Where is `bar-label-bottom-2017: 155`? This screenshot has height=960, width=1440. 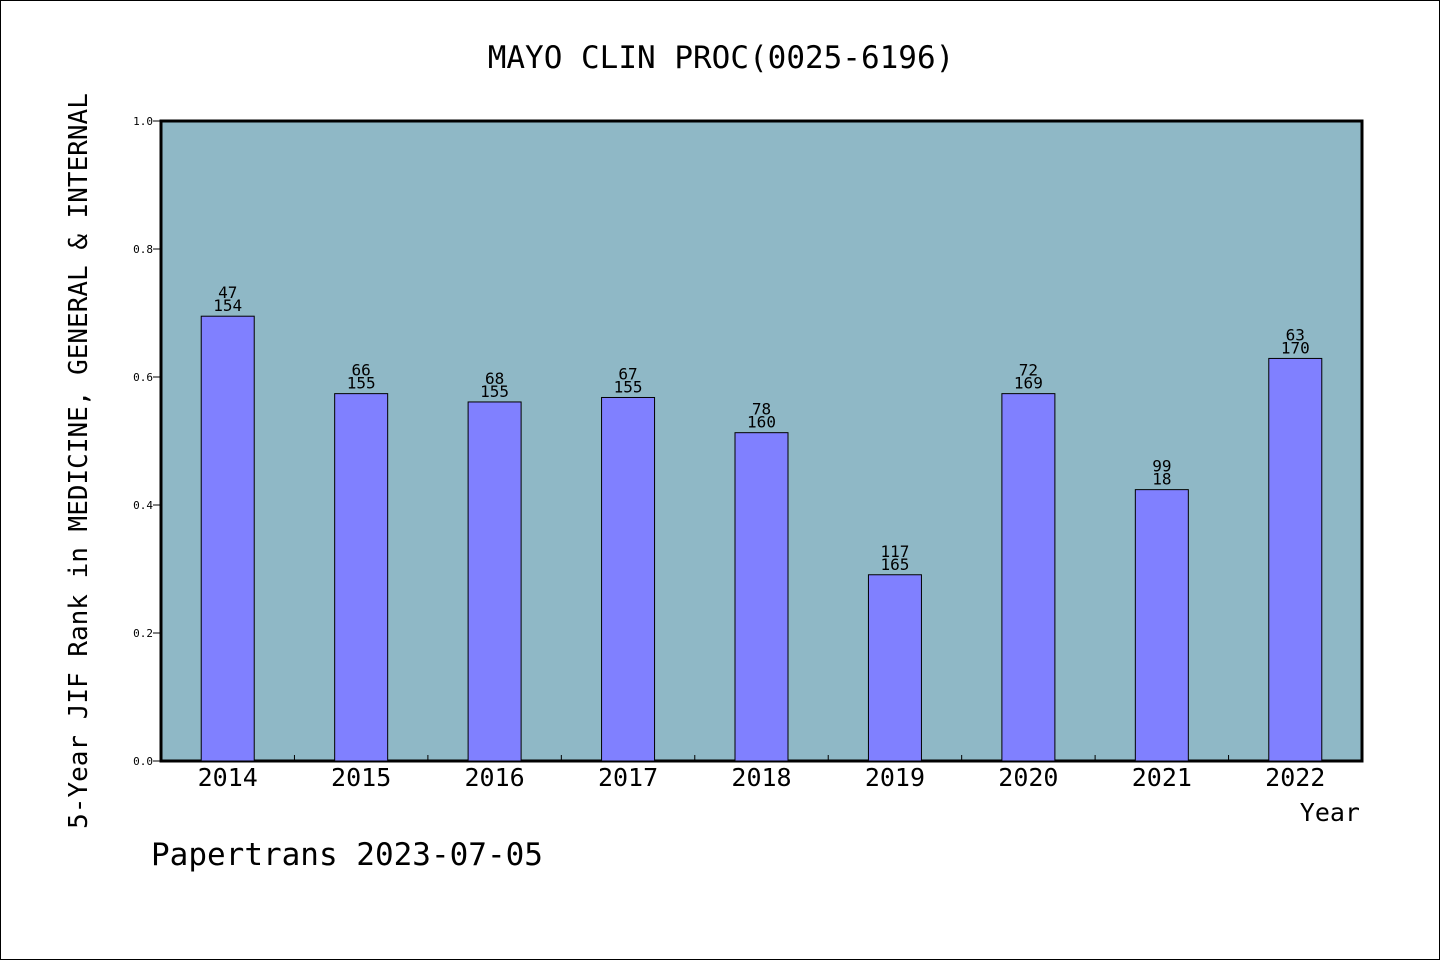
bar-label-bottom-2017: 155 is located at coordinates (628, 386).